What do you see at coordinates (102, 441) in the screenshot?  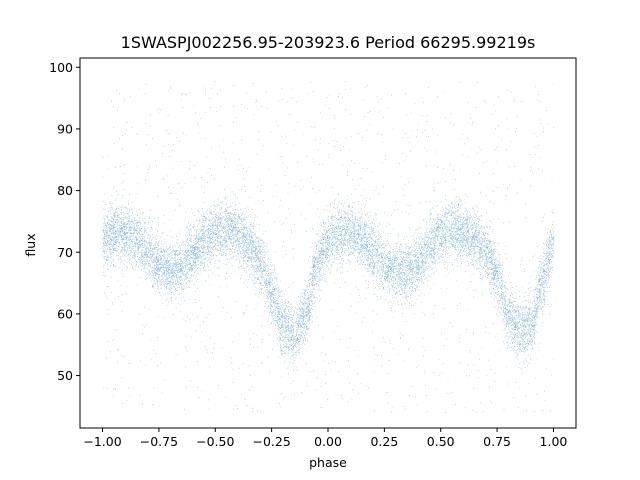 I see `x-tick-label: −1.00` at bounding box center [102, 441].